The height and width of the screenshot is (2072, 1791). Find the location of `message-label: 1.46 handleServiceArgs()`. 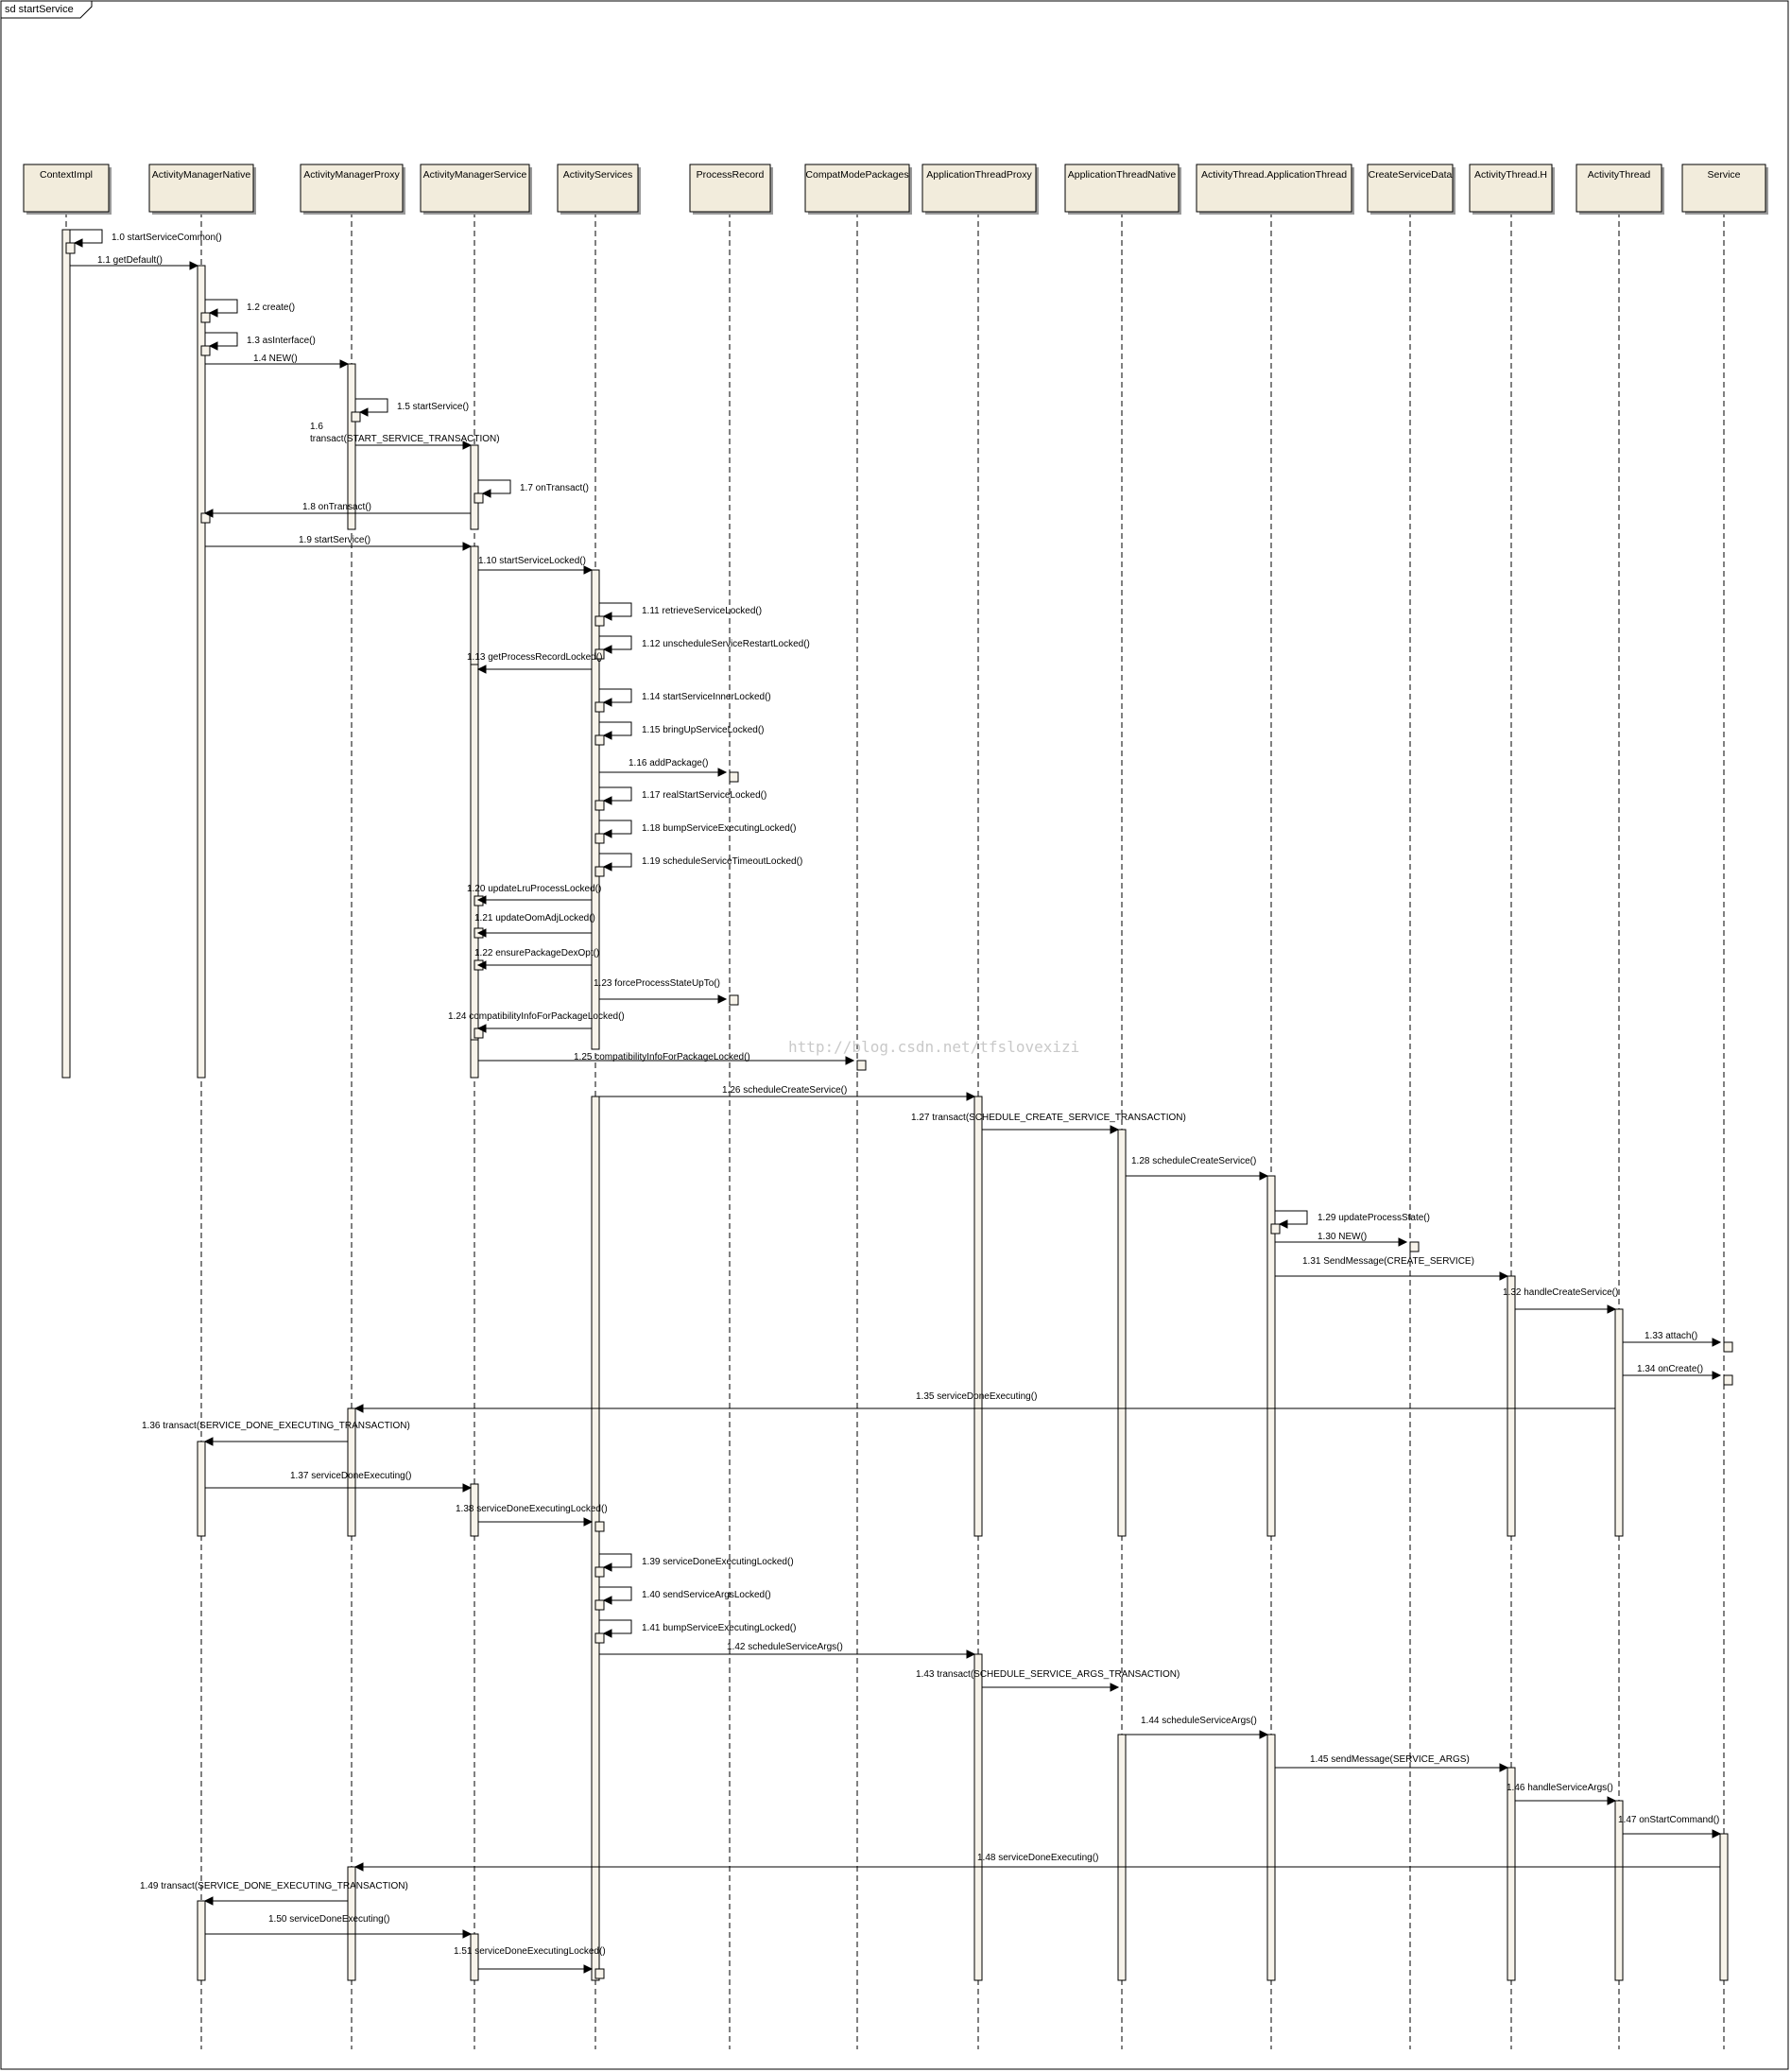

message-label: 1.46 handleServiceArgs() is located at coordinates (1560, 1788).